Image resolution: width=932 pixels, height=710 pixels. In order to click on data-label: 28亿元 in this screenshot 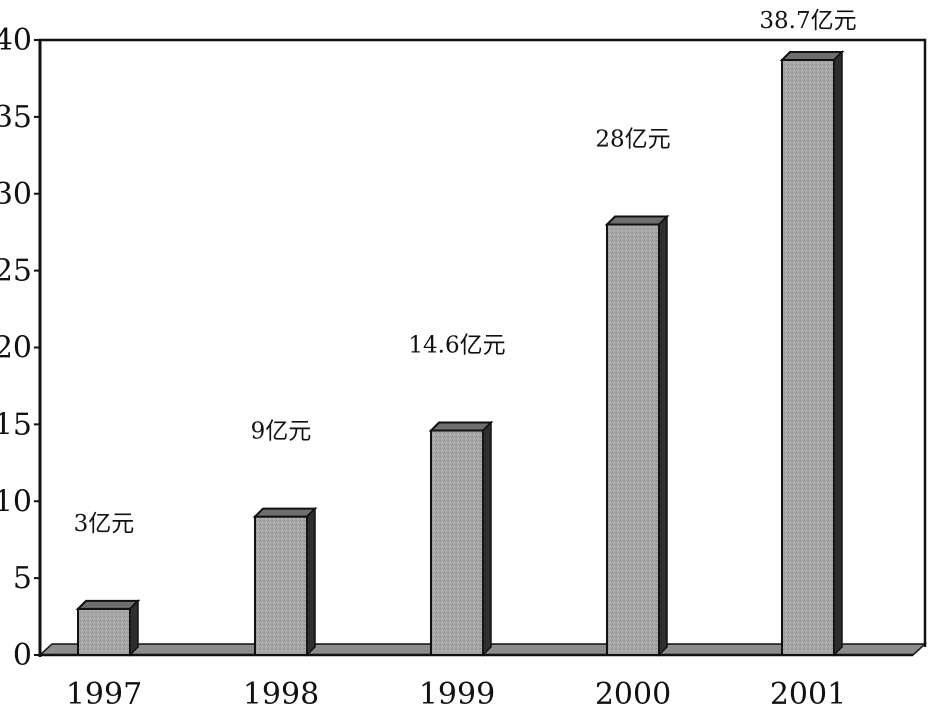, I will do `click(632, 140)`.